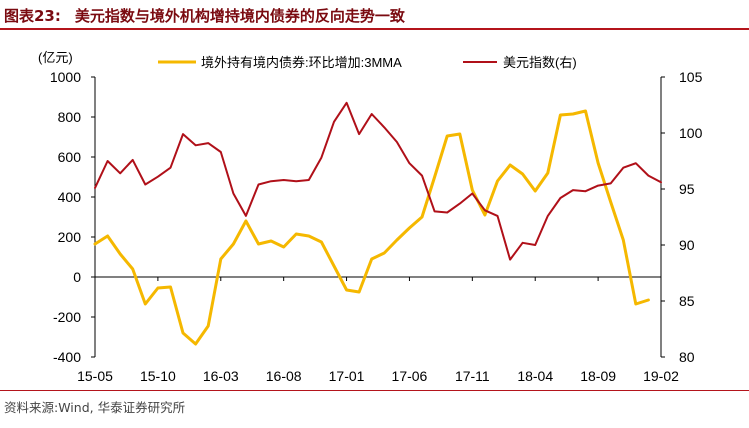 This screenshot has height=428, width=749. Describe the element at coordinates (55, 57) in the screenshot. I see `left-axis-unit: (亿元)` at that location.